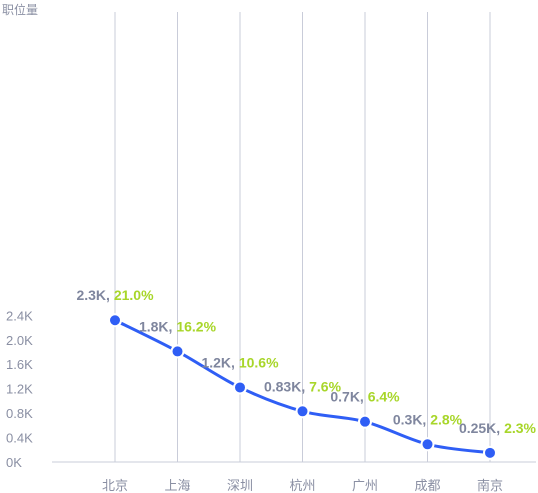 The image size is (538, 493). Describe the element at coordinates (325, 386) in the screenshot. I see `data-label-share: 7.6%` at that location.